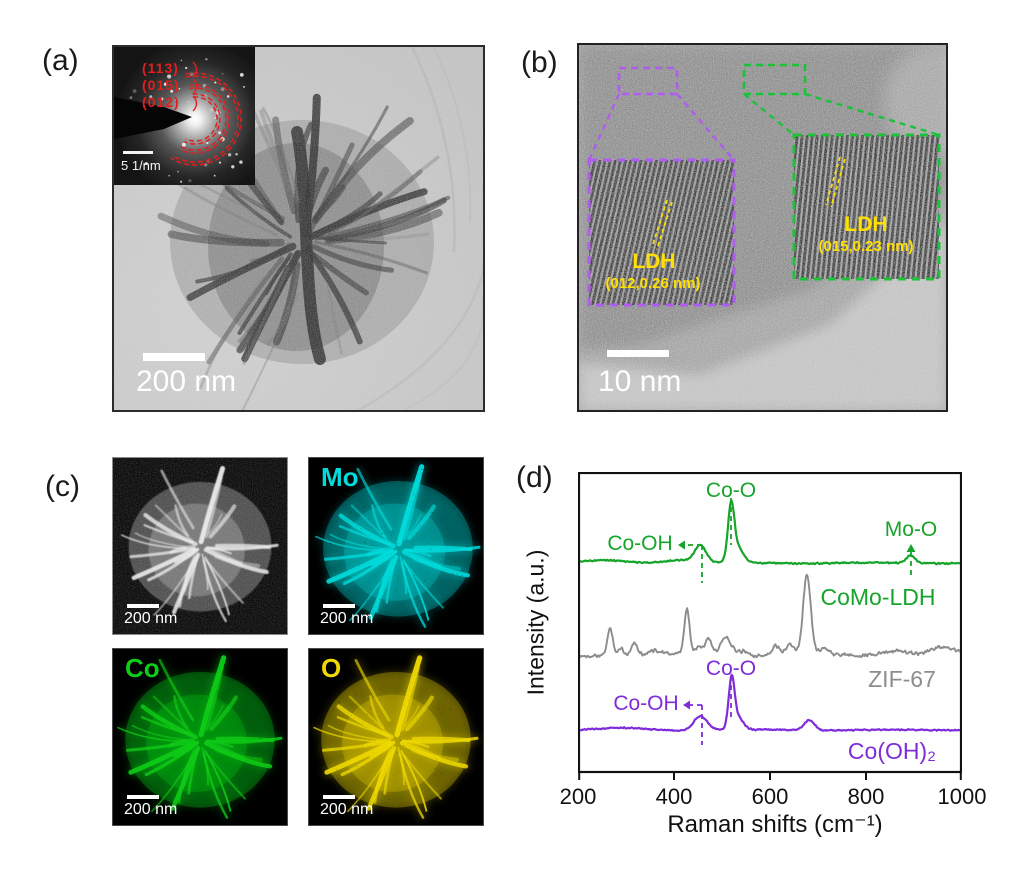  I want to click on saed-ring-label-015: (015), so click(161, 85).